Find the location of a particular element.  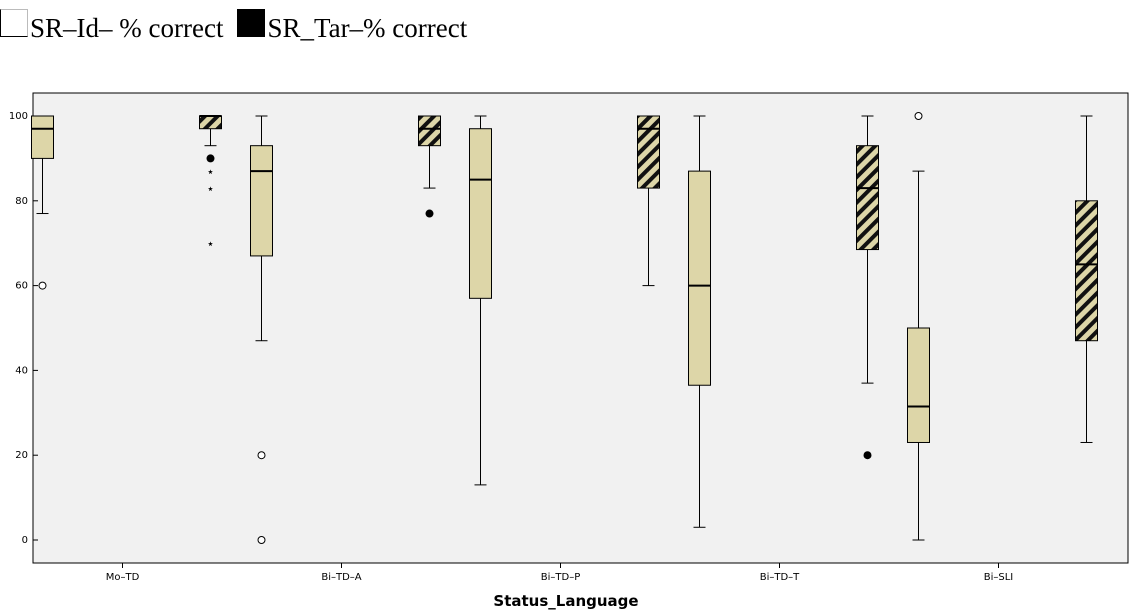

legend-label-sr-id: SR–Id– % correct is located at coordinates (127, 27).